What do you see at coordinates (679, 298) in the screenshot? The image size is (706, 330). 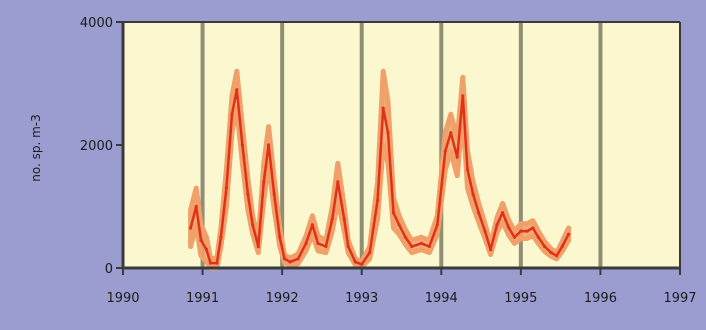 I see `x-tick-label-1997: 1997` at bounding box center [679, 298].